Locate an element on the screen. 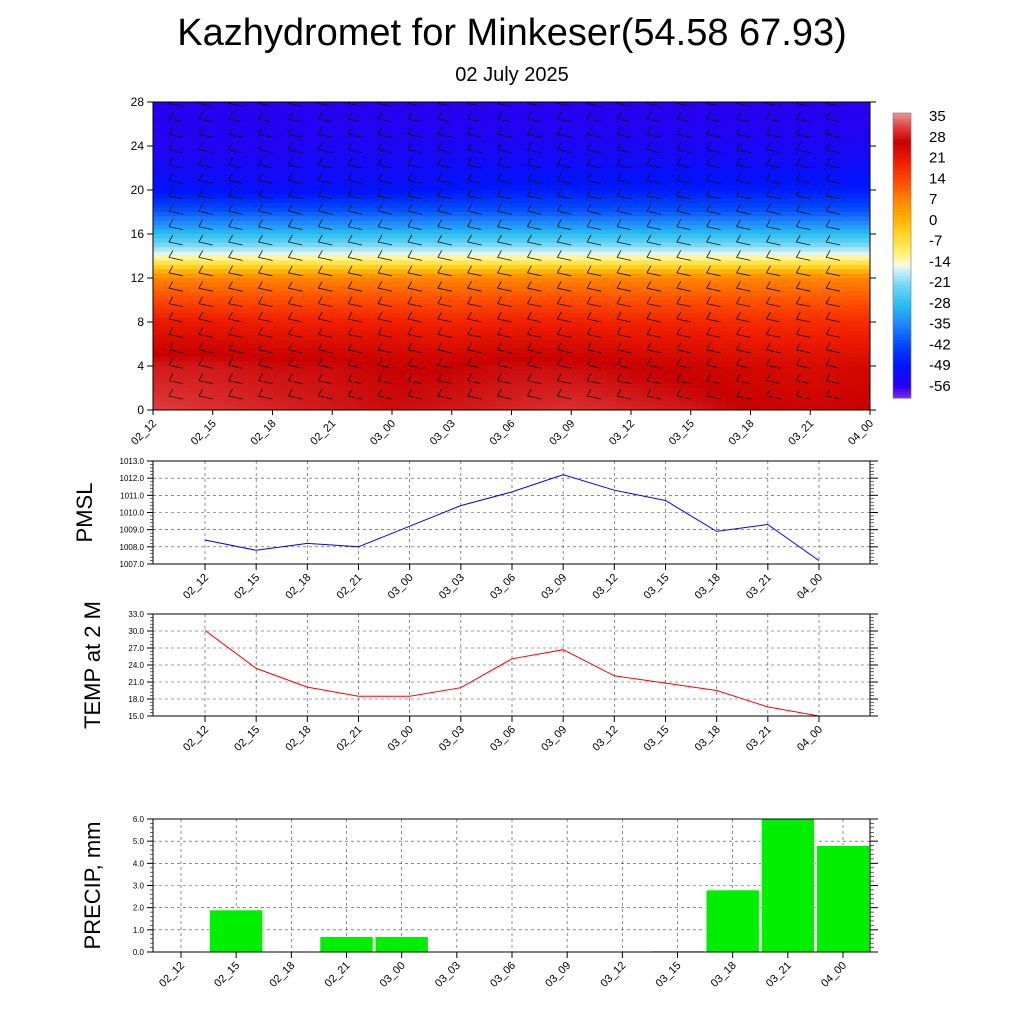 The height and width of the screenshot is (1024, 1024). chart-title: Kazhydromet for Minkeser(54.58 67.93) is located at coordinates (512, 33).